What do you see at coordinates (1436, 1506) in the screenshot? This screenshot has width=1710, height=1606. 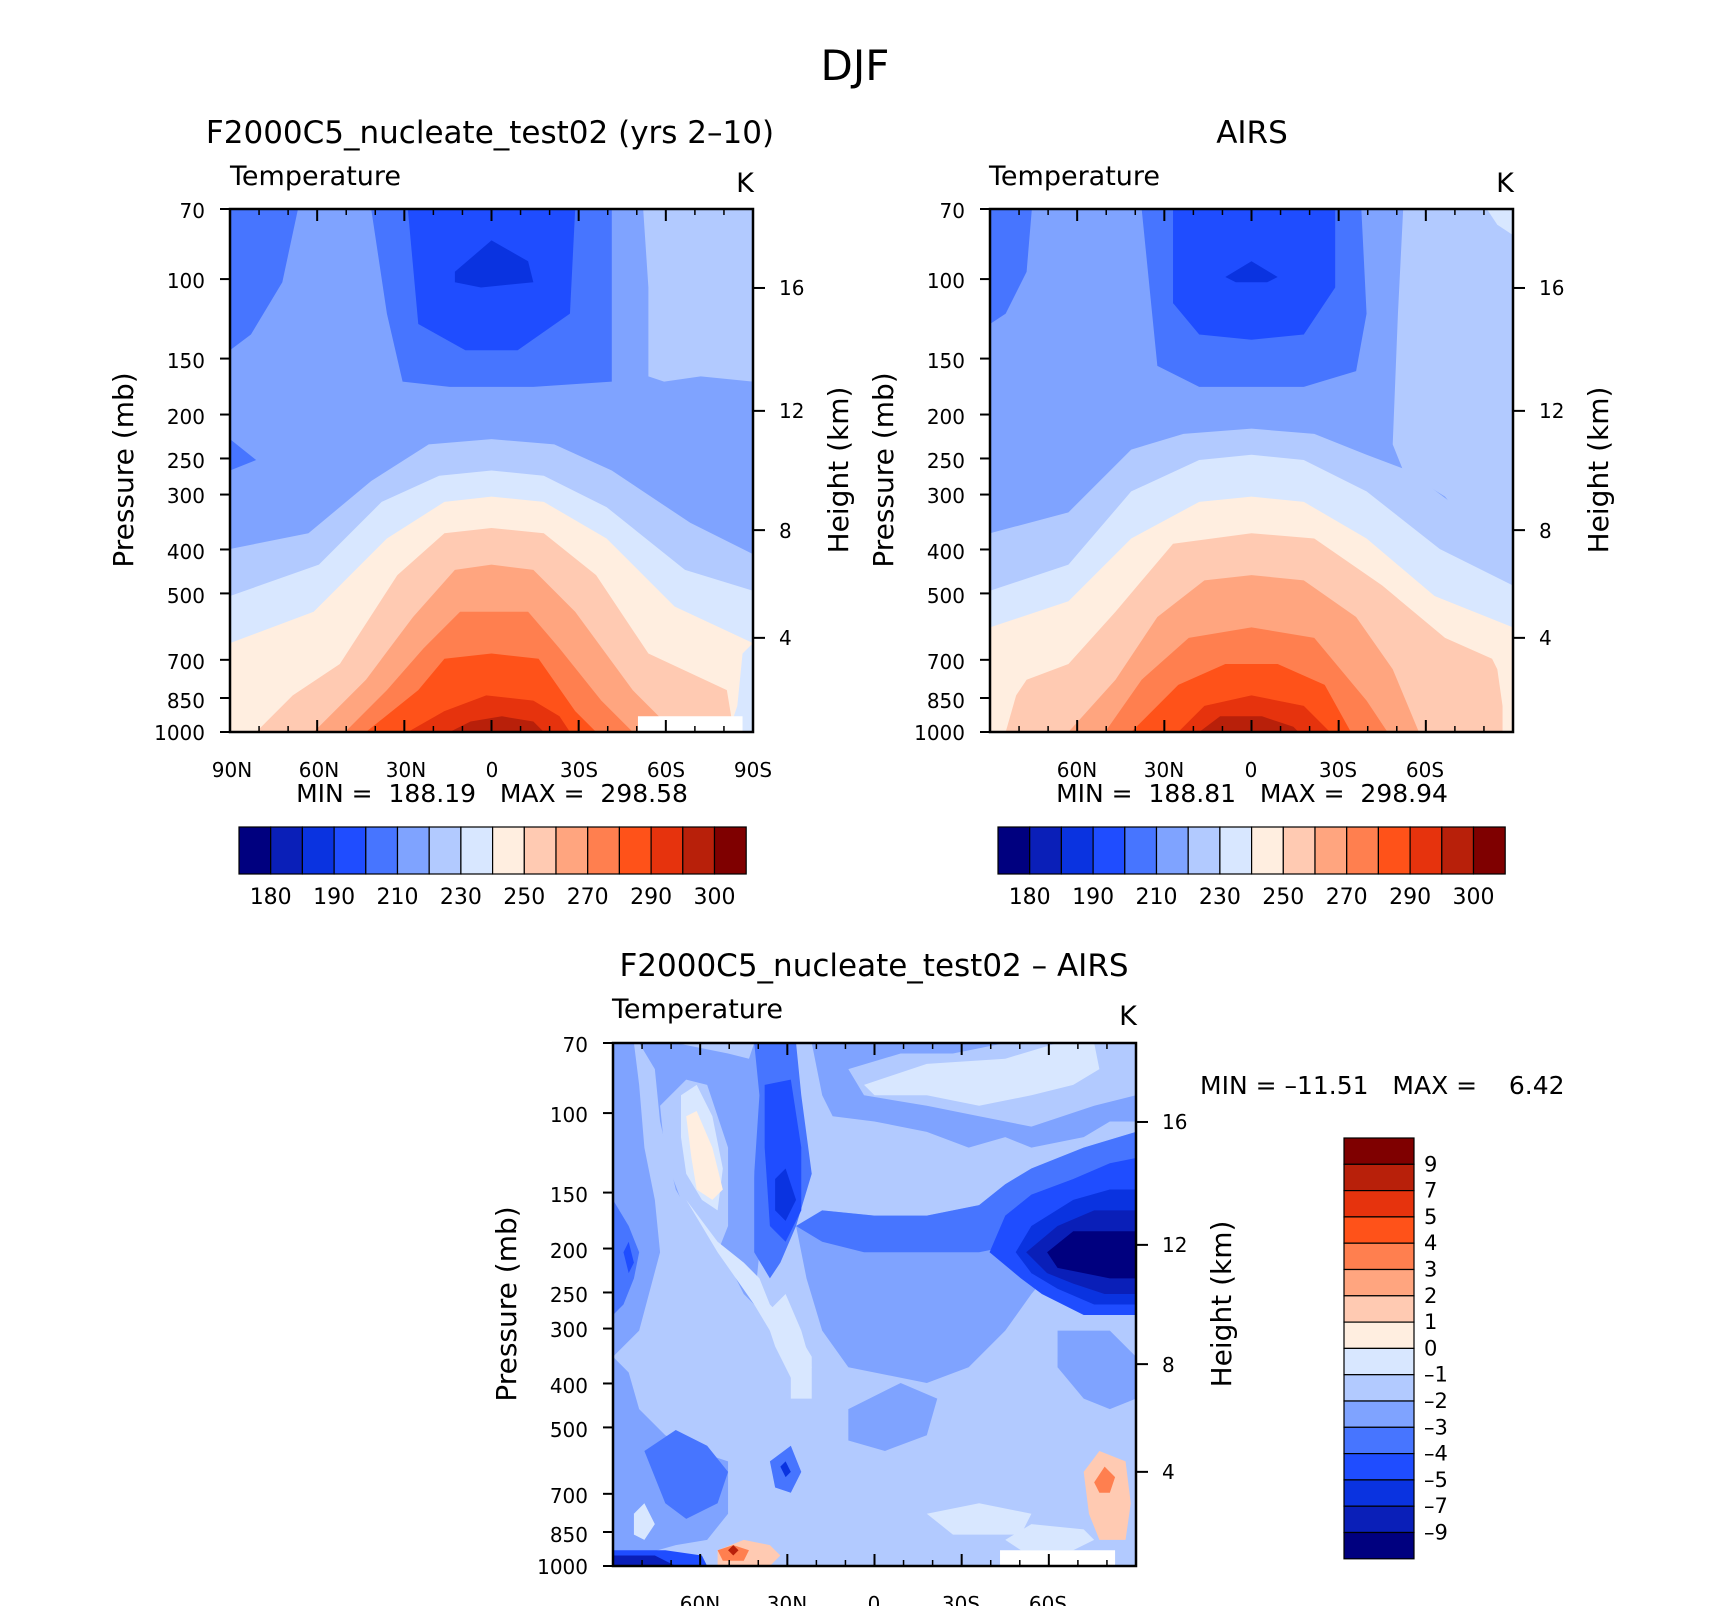 I see `colorbar-label: –7` at bounding box center [1436, 1506].